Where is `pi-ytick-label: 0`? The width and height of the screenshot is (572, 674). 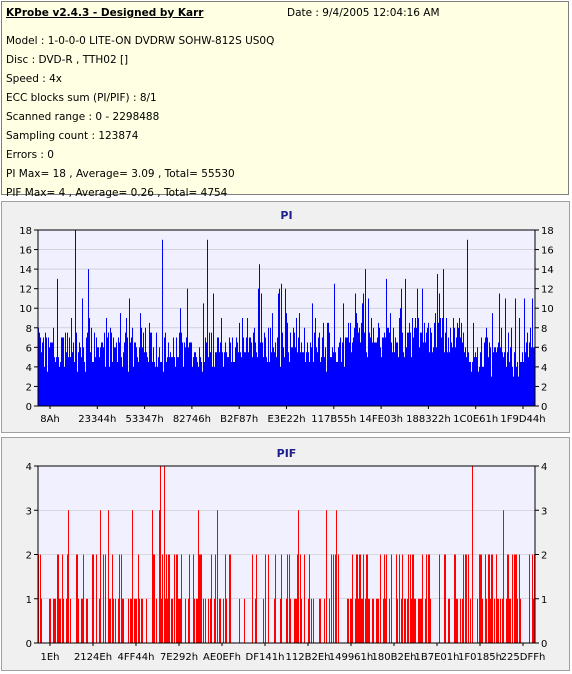 pi-ytick-label: 0 is located at coordinates (29, 407).